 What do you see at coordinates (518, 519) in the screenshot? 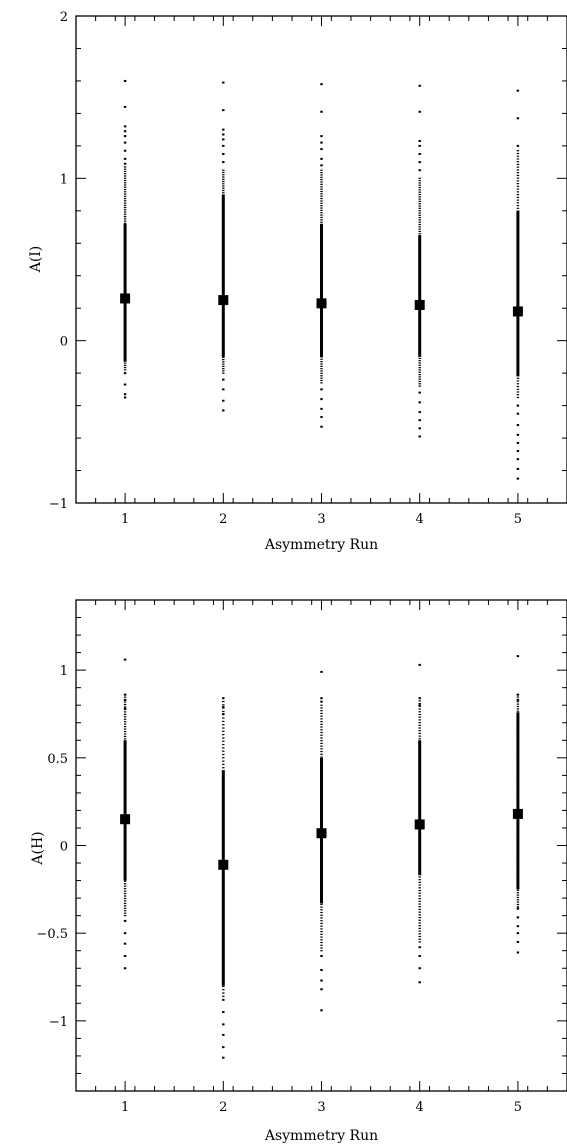
I see `x-tick-label: 5` at bounding box center [518, 519].